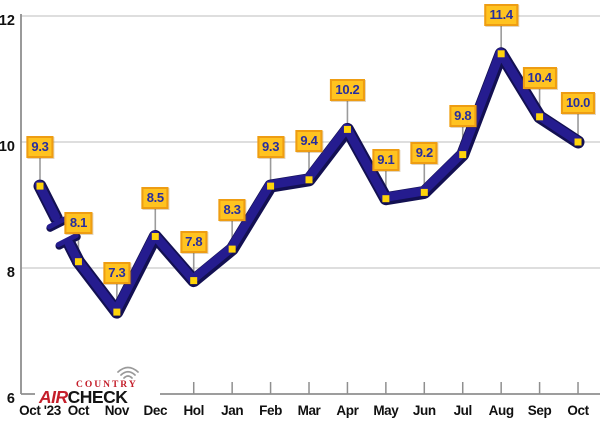 The width and height of the screenshot is (600, 428). Describe the element at coordinates (232, 210) in the screenshot. I see `value-label: 8.3` at that location.